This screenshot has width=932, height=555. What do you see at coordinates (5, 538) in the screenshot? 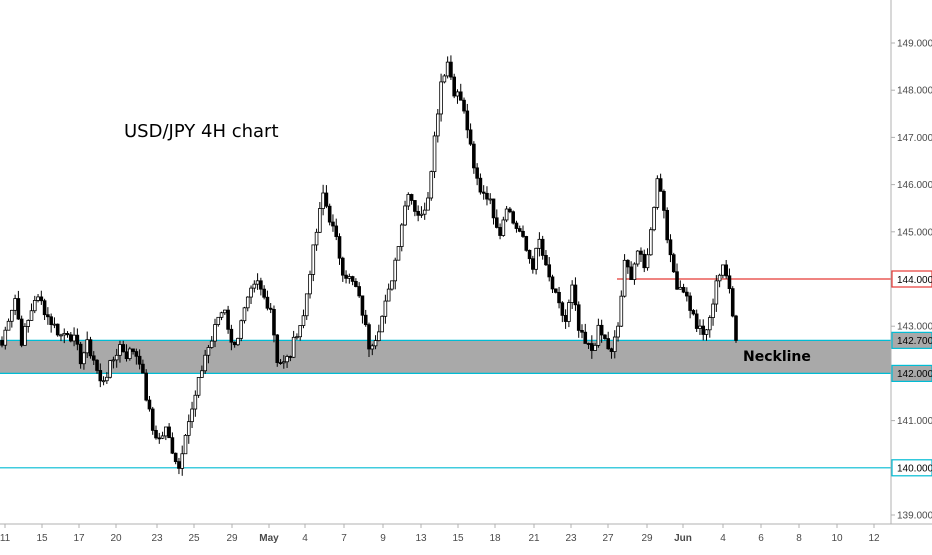
I see `x-tick-label: 11` at bounding box center [5, 538].